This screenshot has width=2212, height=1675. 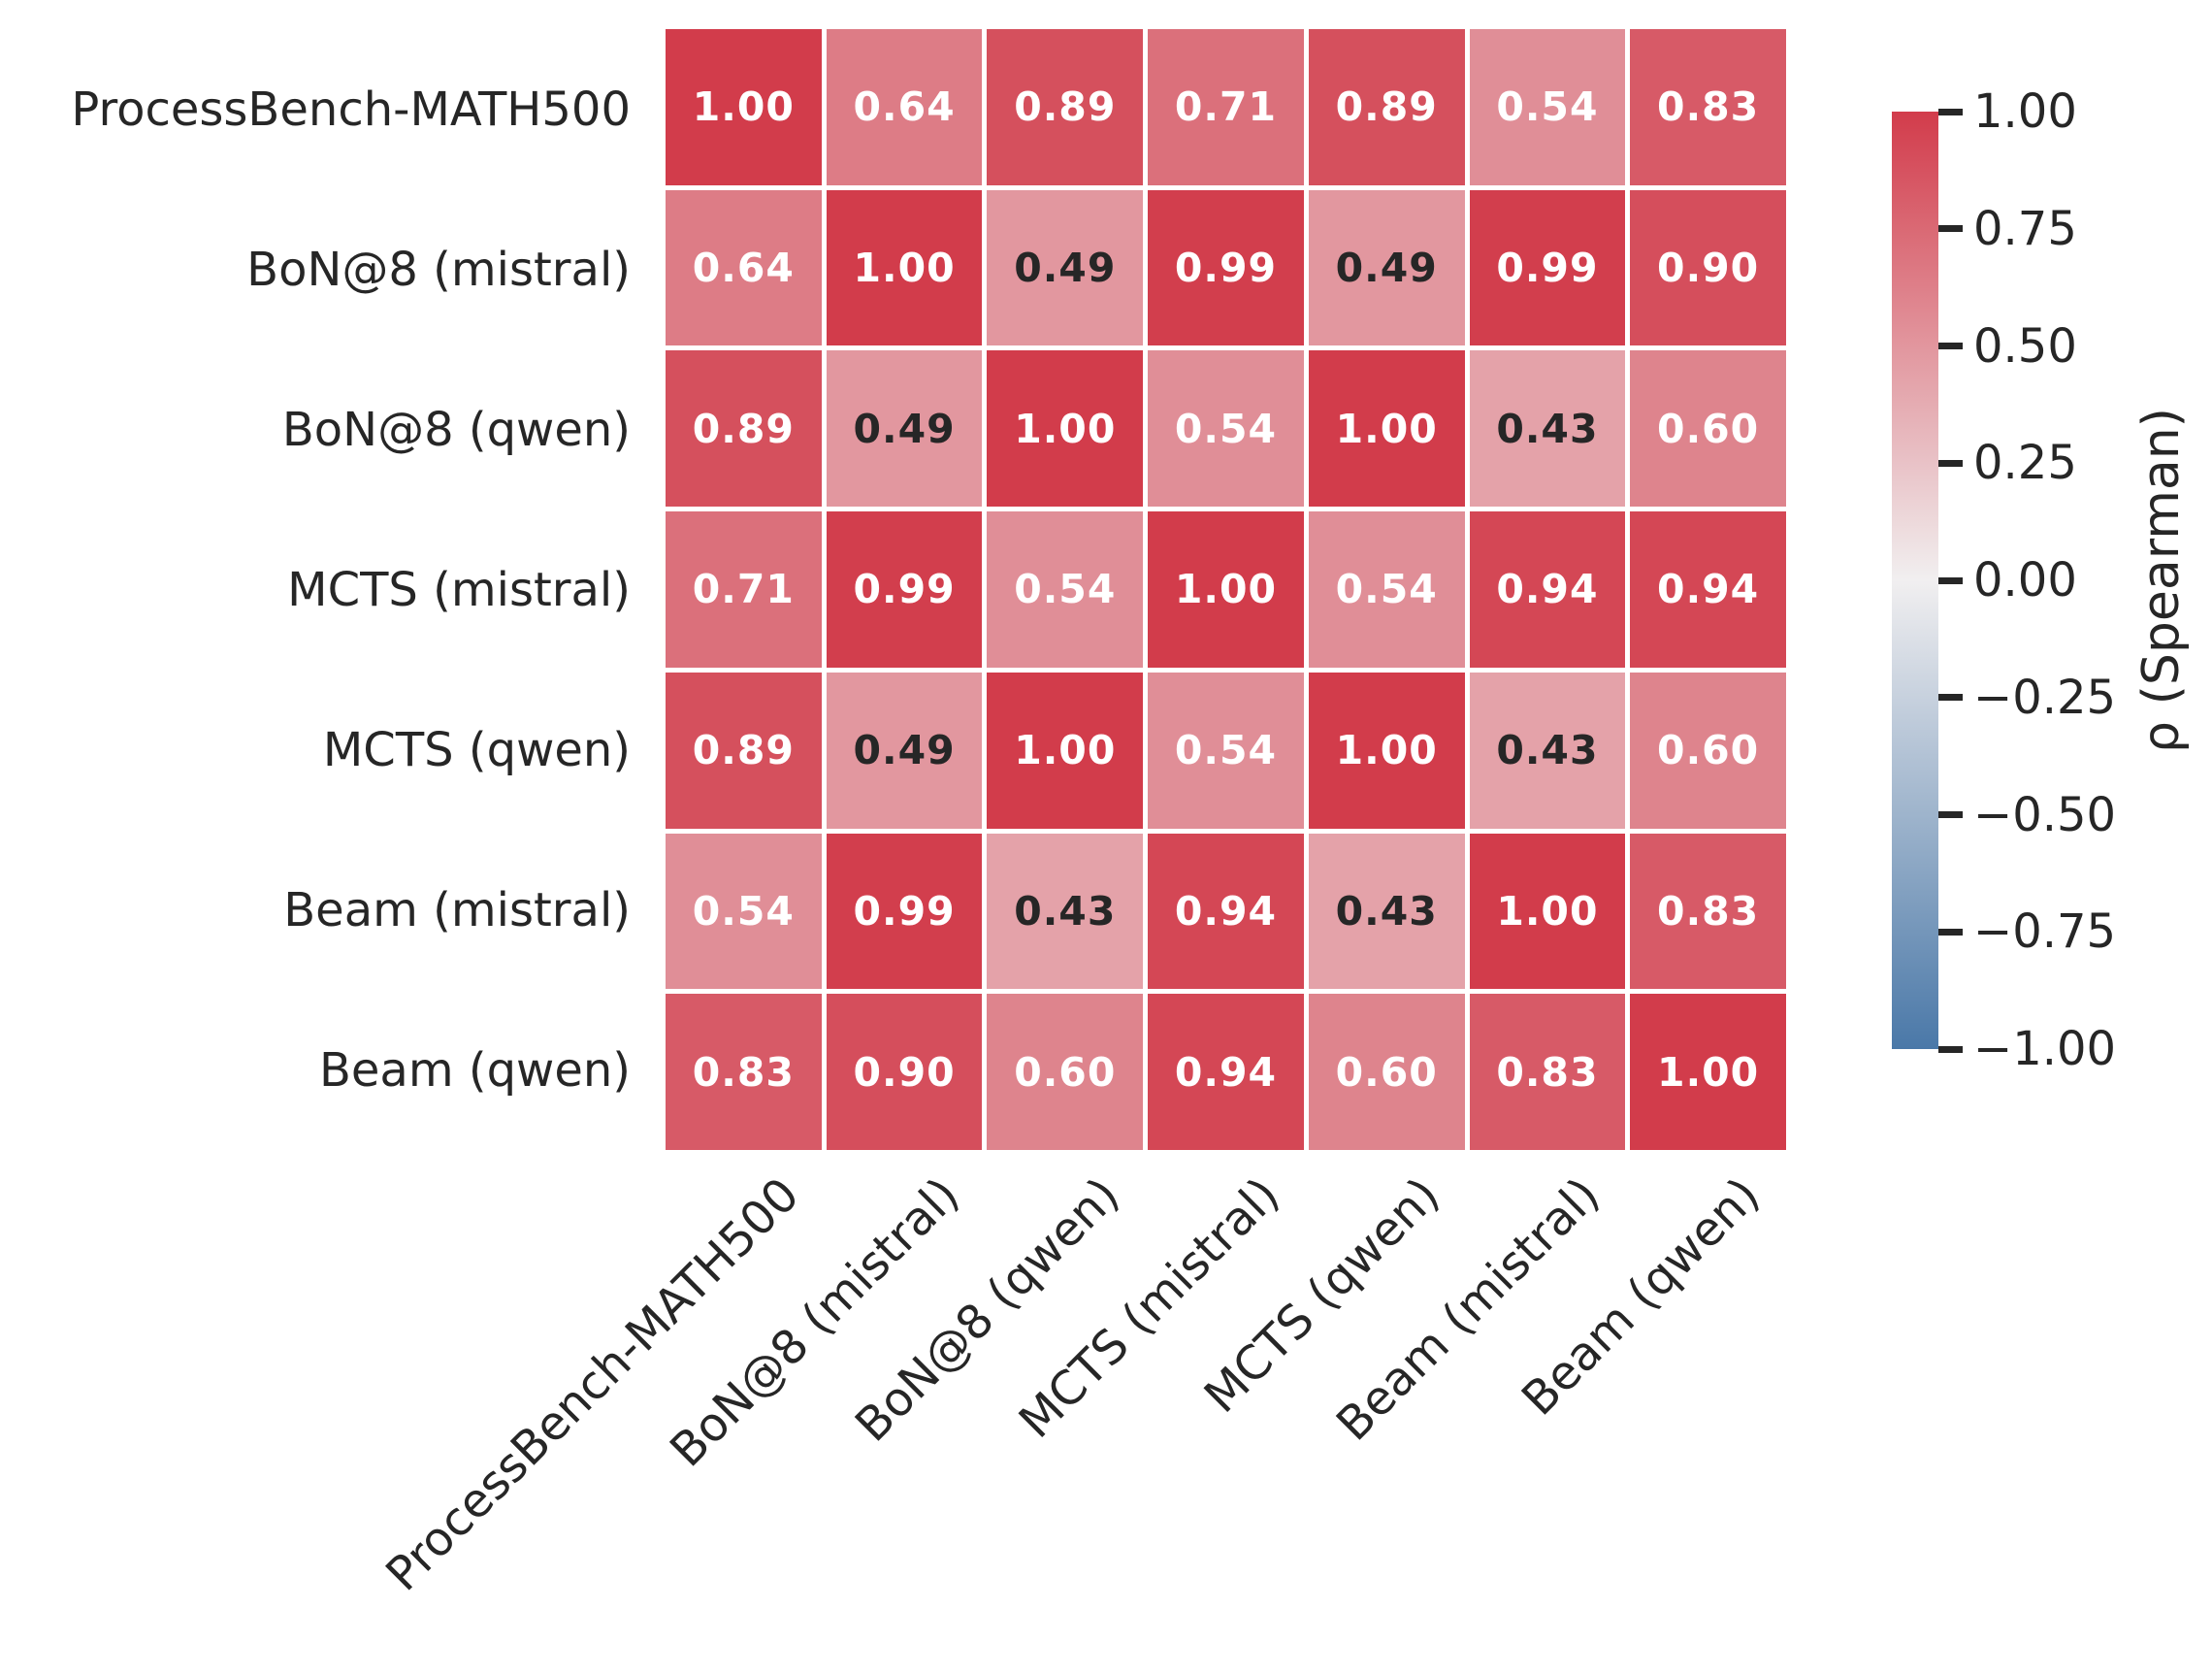 What do you see at coordinates (457, 909) in the screenshot?
I see `y-tick-label: Beam (mistral)` at bounding box center [457, 909].